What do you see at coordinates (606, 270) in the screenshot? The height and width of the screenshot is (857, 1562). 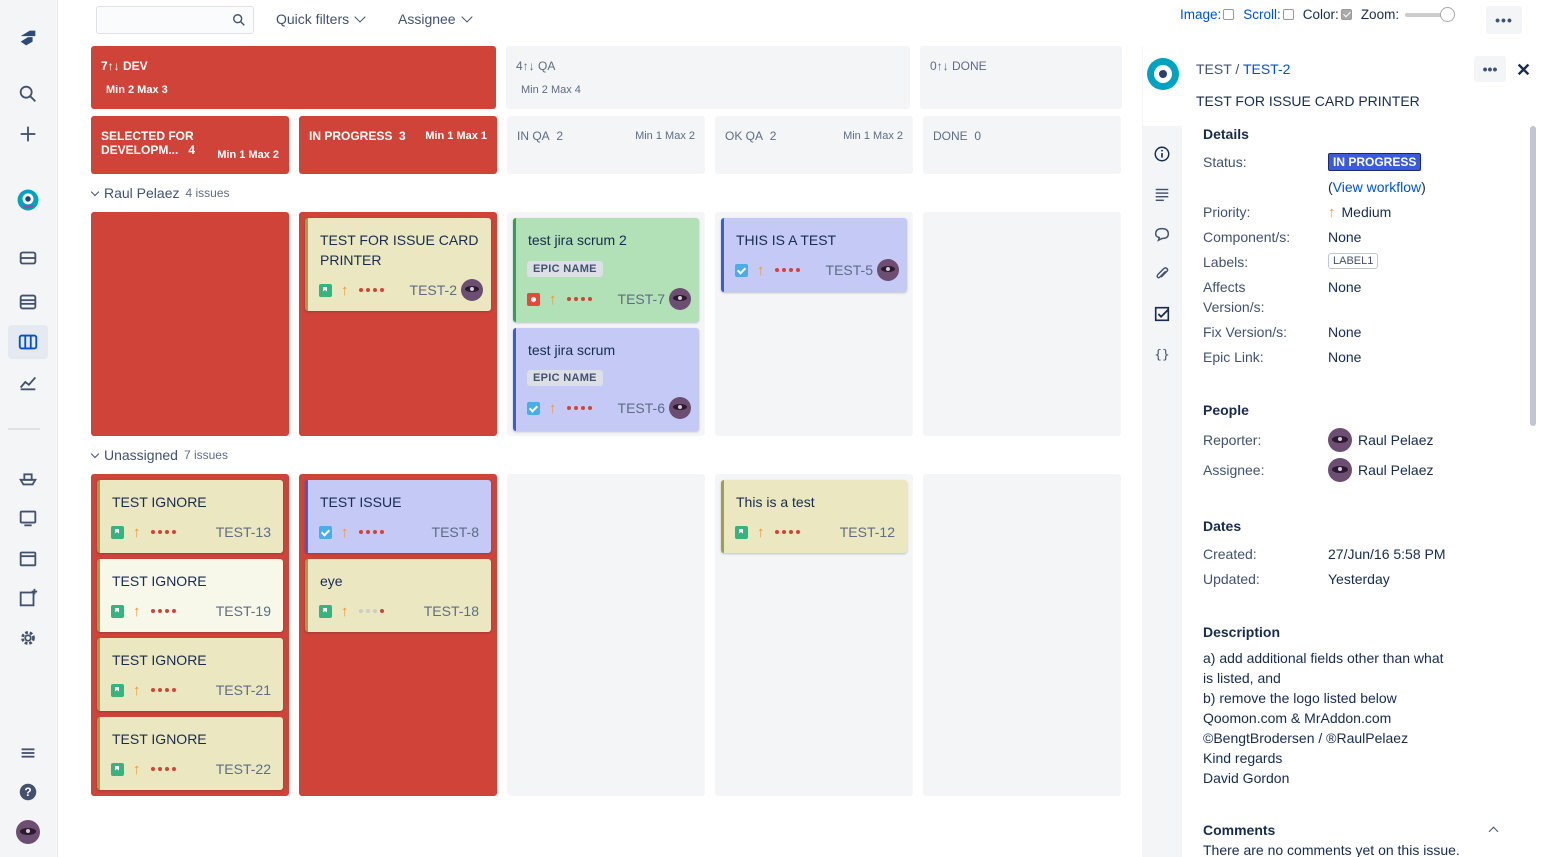 I see `issue-card-test-7: test jira scrum 2 EPIC NAME ↑ TEST-7` at bounding box center [606, 270].